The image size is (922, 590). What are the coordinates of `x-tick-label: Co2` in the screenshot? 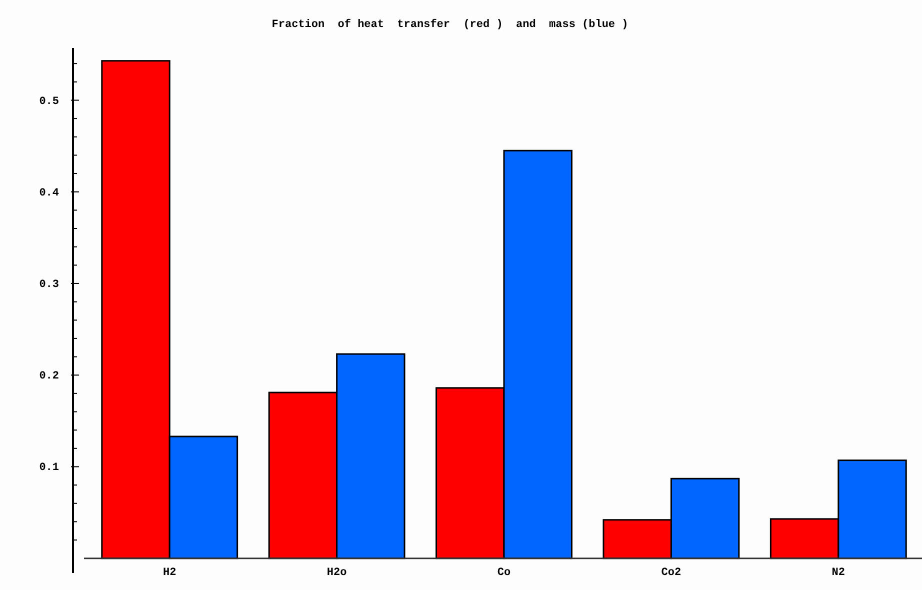 It's located at (671, 573).